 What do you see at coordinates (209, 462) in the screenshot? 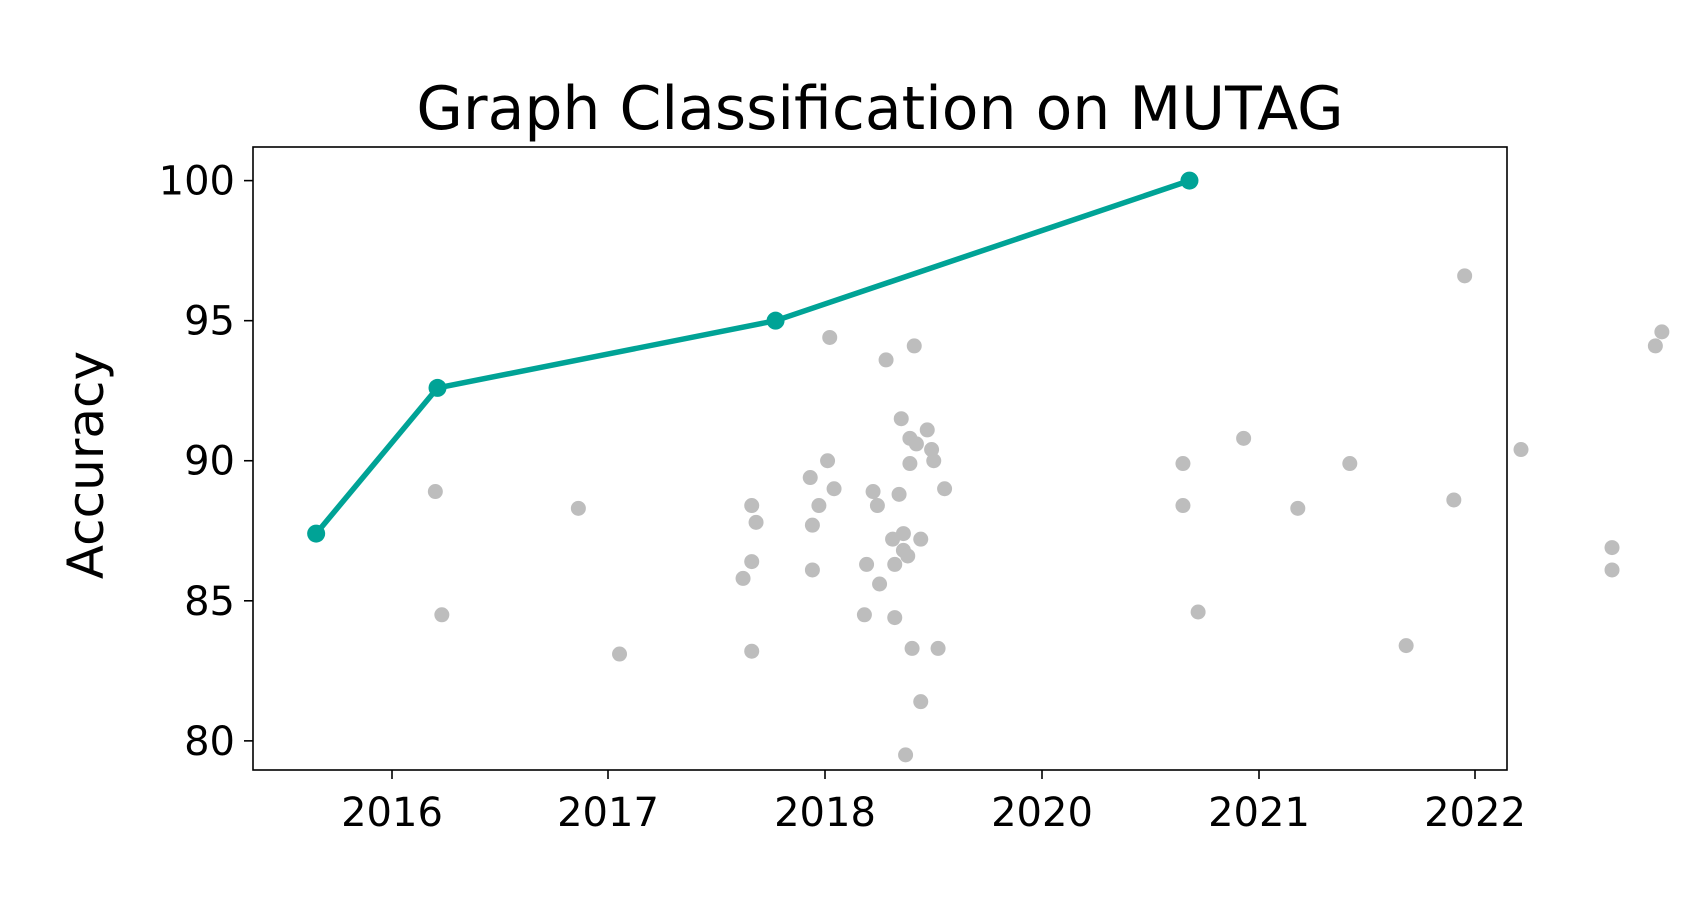
I see `y-tick-label: 90` at bounding box center [209, 462].